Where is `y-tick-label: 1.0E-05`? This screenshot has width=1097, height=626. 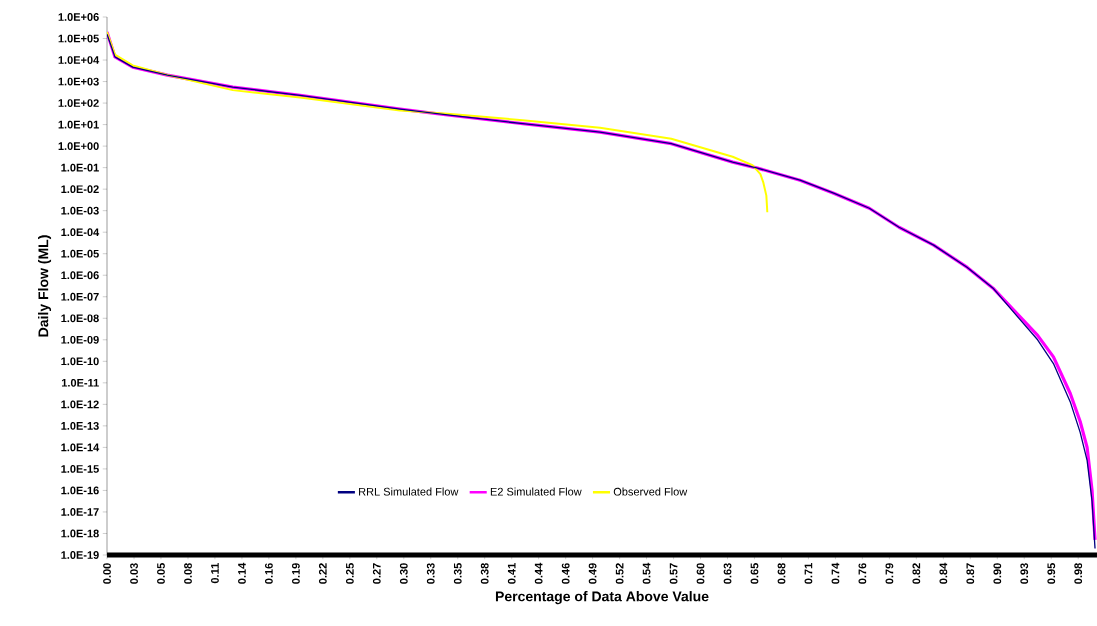 y-tick-label: 1.0E-05 is located at coordinates (80, 253).